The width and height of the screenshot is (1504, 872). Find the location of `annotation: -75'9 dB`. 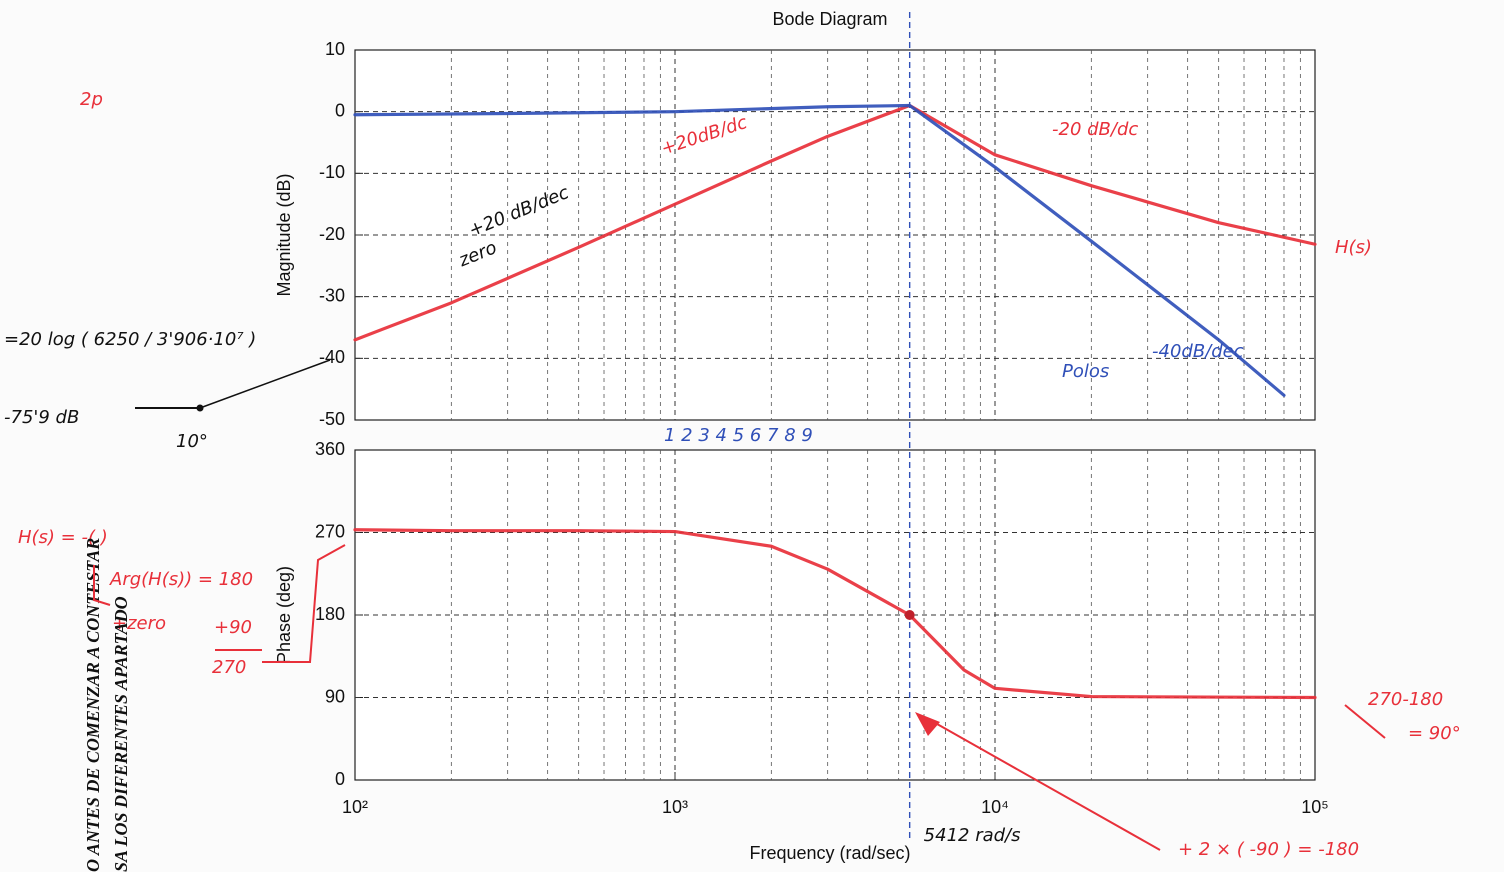

annotation: -75'9 dB is located at coordinates (41, 417).